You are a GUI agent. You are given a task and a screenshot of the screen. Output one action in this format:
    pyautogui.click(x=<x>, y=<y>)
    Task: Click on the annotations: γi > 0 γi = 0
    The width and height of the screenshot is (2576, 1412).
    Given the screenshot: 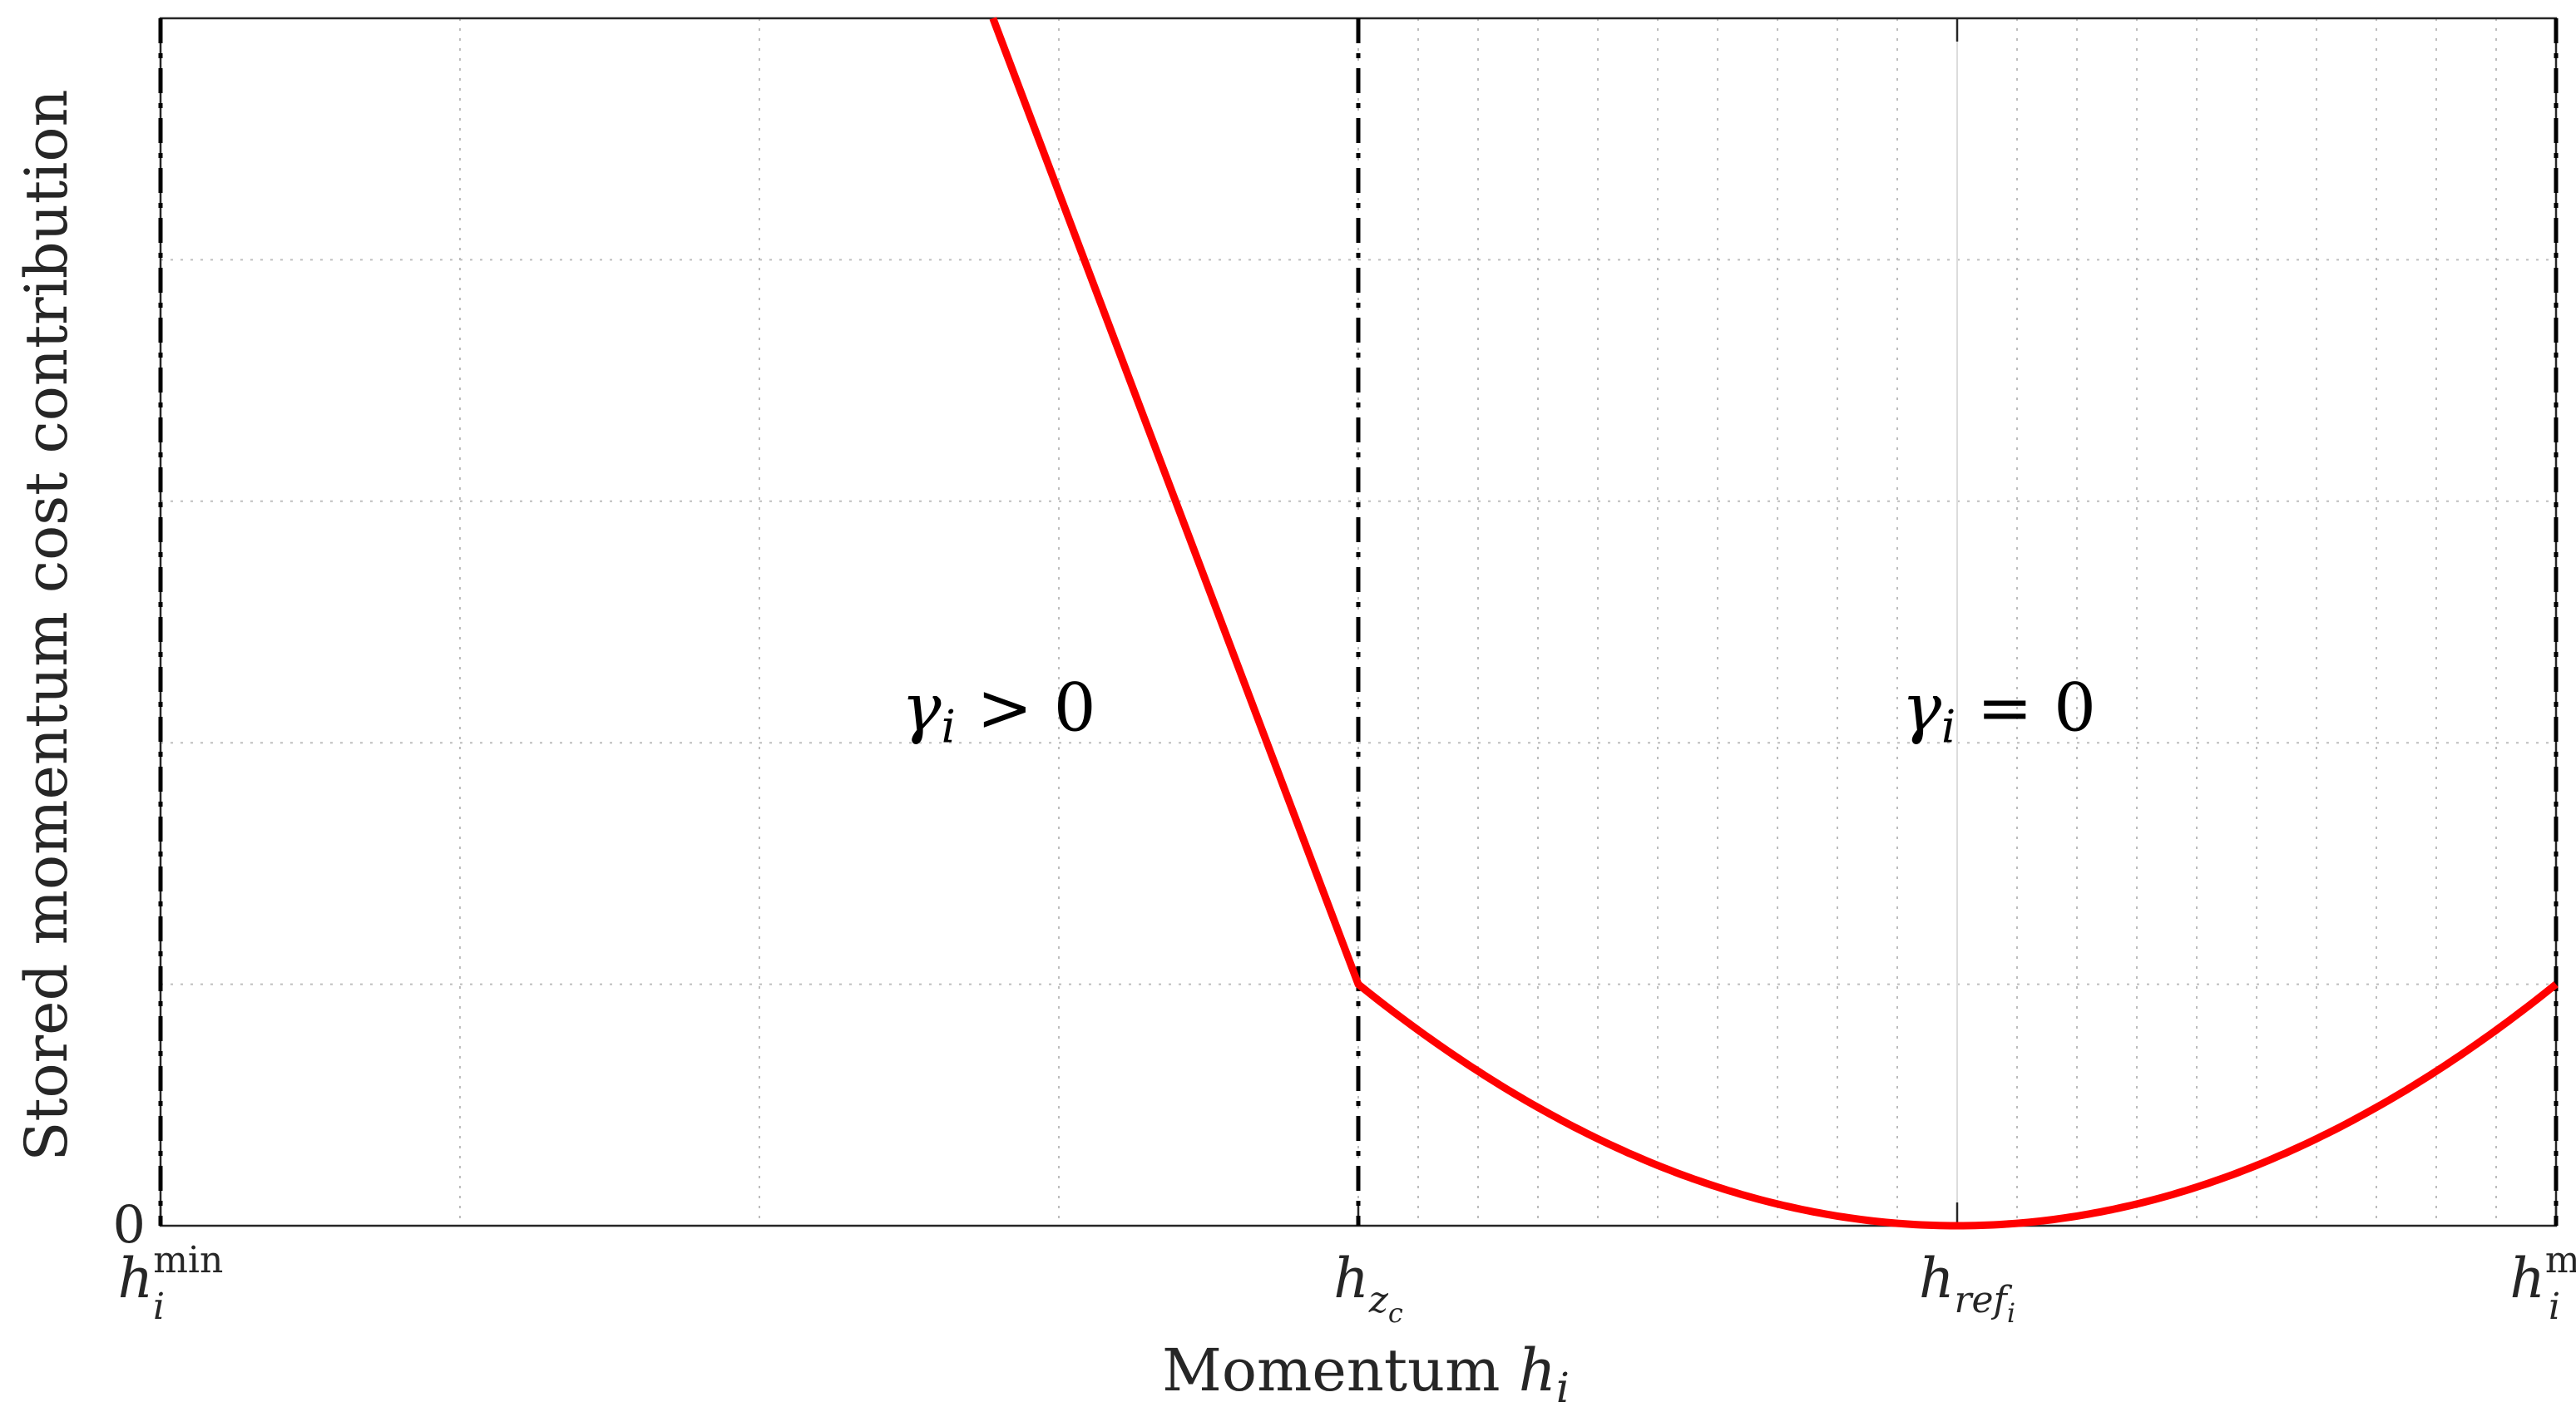 What is the action you would take?
    pyautogui.click(x=1499, y=711)
    